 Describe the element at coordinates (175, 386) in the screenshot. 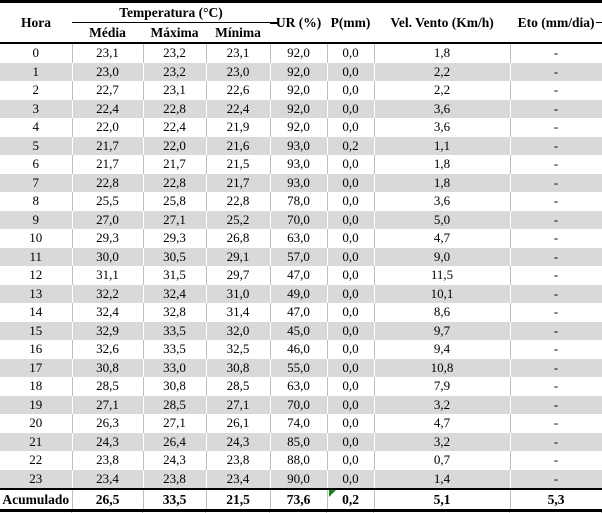

I see `cell-maxima: 30,8` at that location.